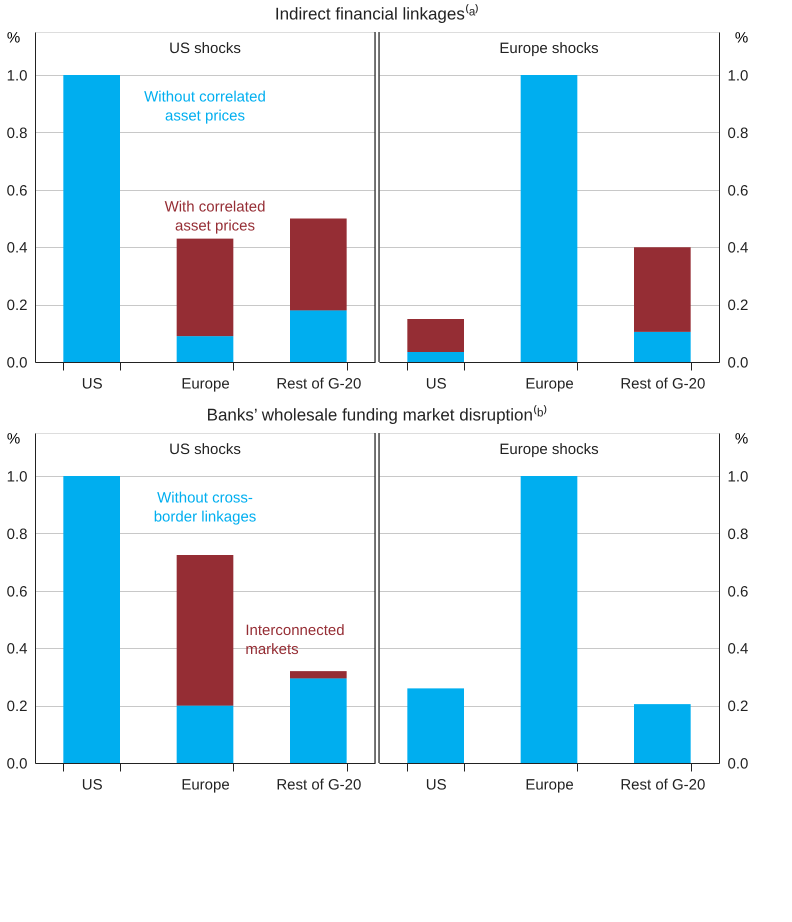  Describe the element at coordinates (377, 14) in the screenshot. I see `chart-title: Indirect financial linkages⁽ᵃ⁾` at that location.